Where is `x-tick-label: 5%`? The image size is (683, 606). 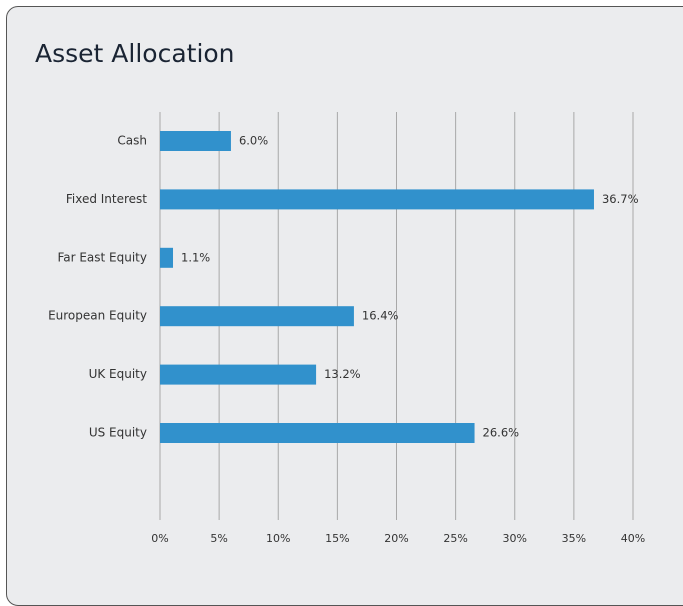 x-tick-label: 5% is located at coordinates (218, 538).